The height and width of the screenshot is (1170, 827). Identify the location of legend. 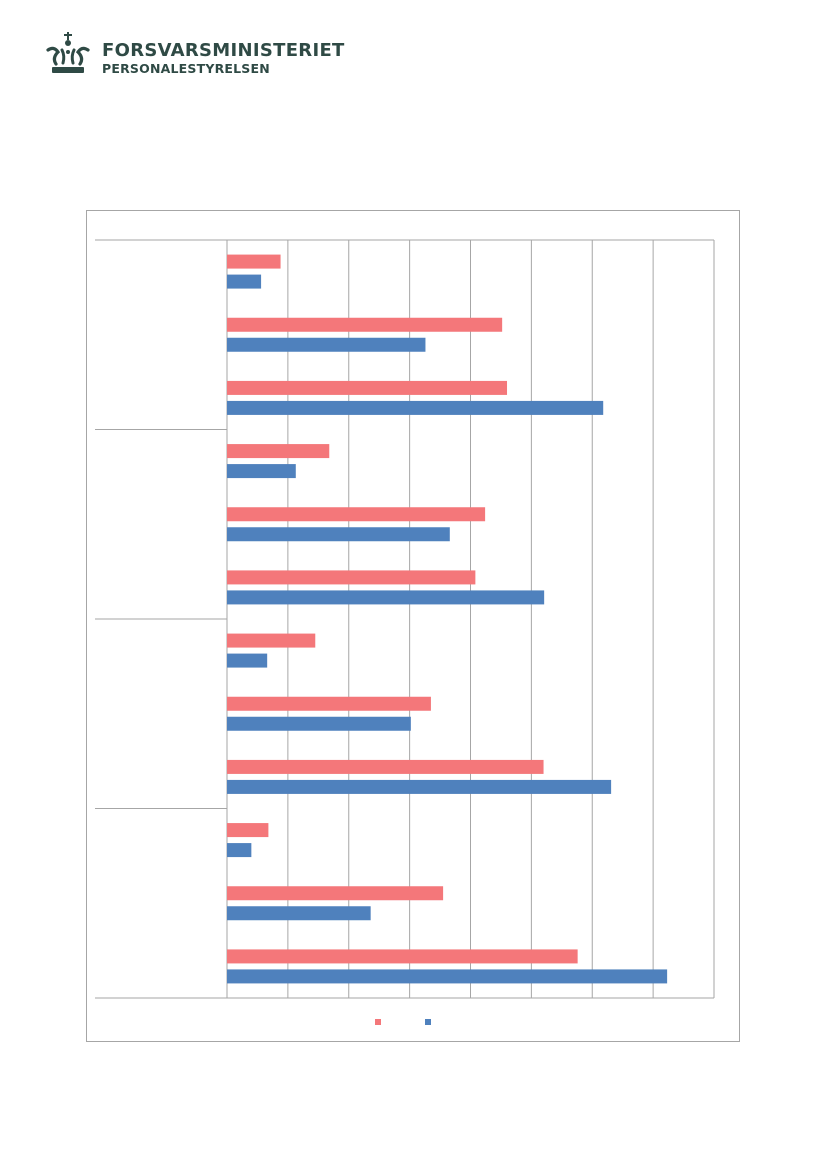
(403, 1022).